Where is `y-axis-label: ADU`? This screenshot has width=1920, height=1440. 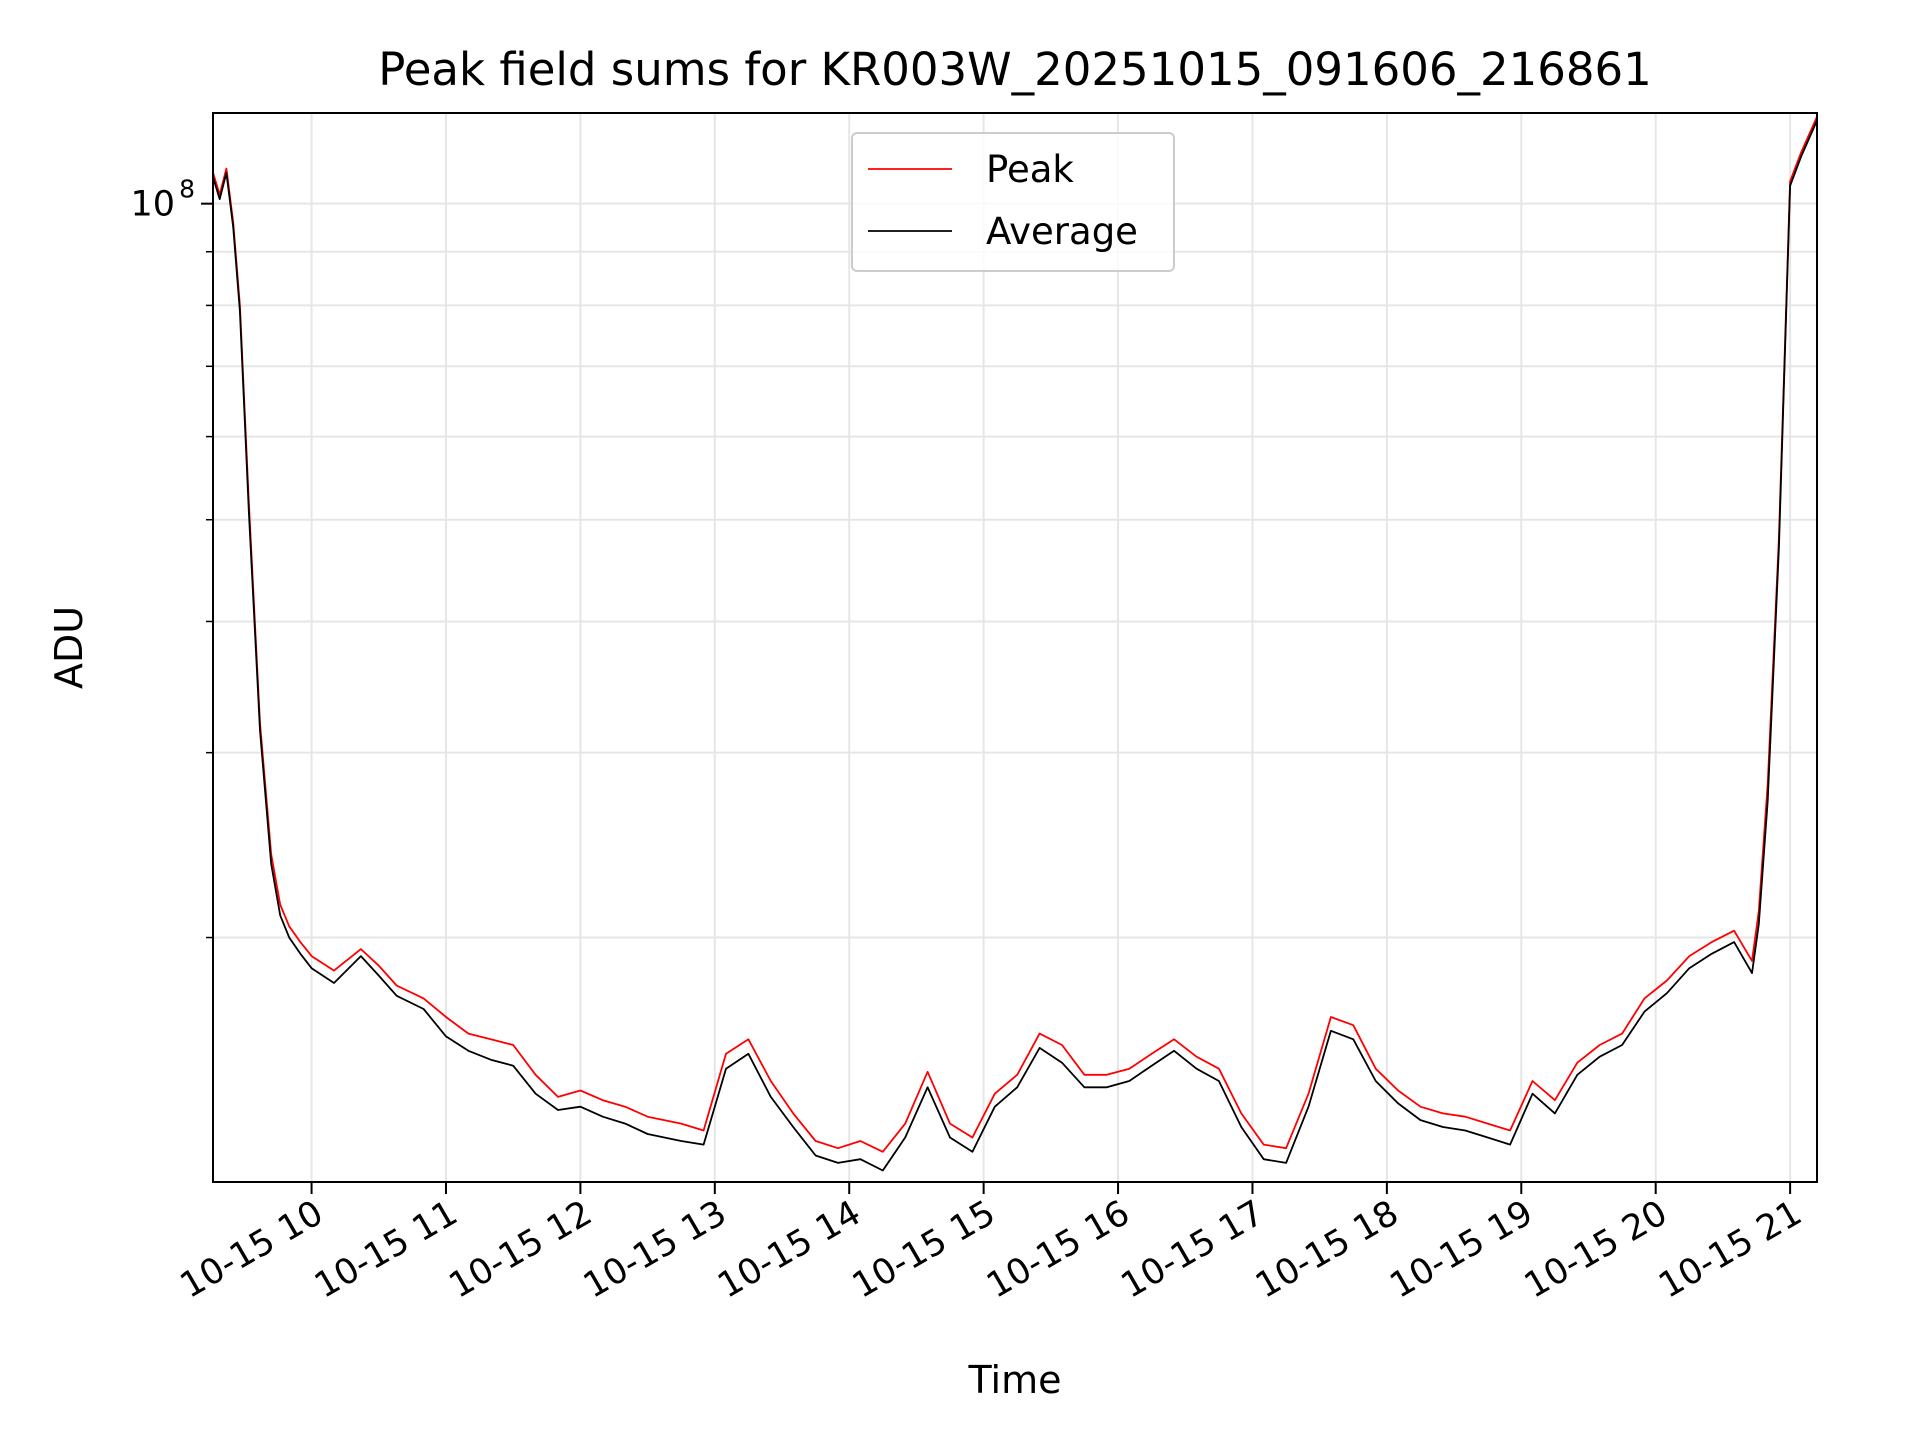
y-axis-label: ADU is located at coordinates (69, 647).